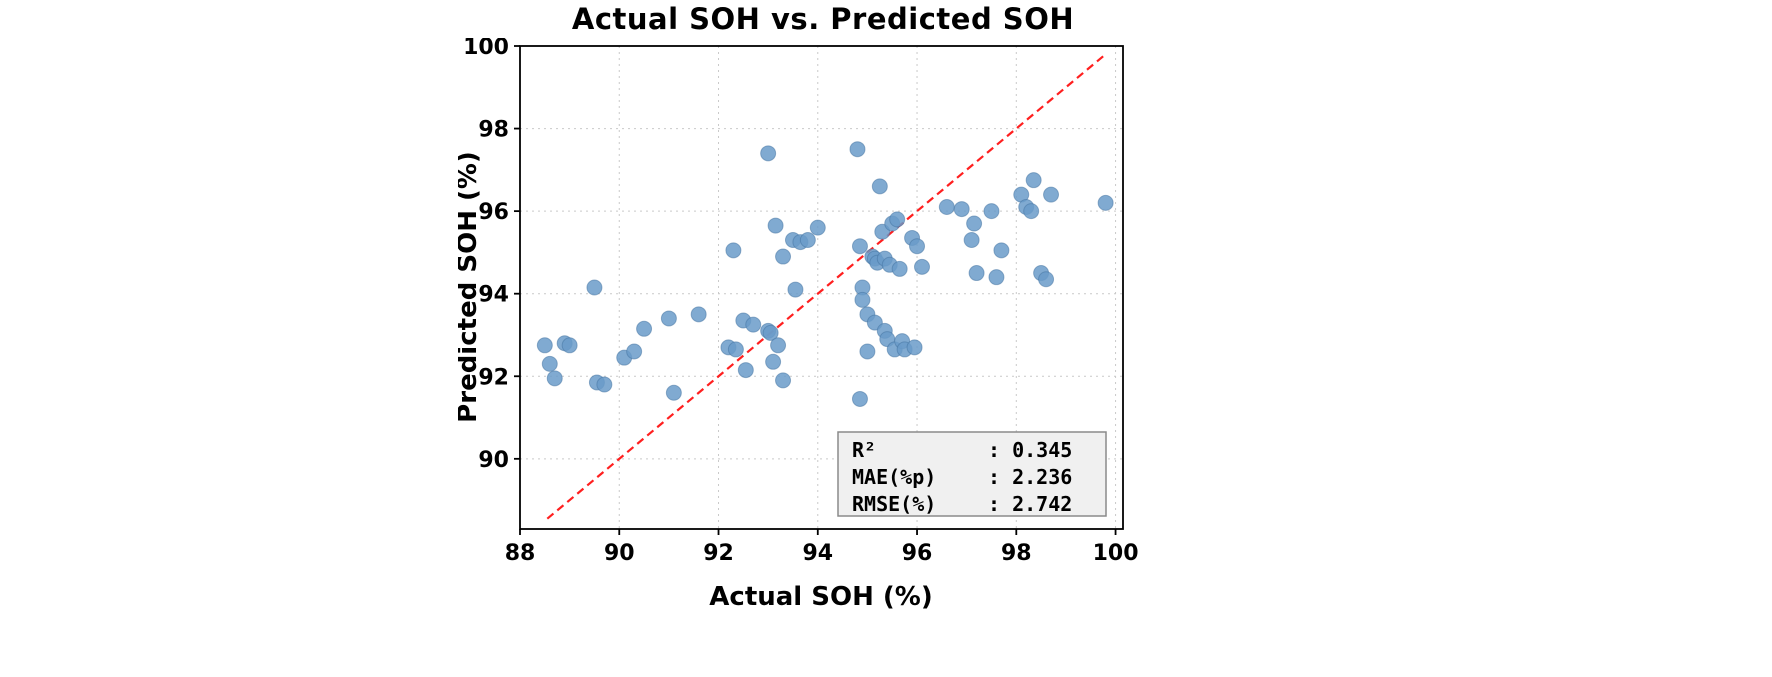 The width and height of the screenshot is (1772, 677). Describe the element at coordinates (493, 130) in the screenshot. I see `y-tick-label: 98` at that location.